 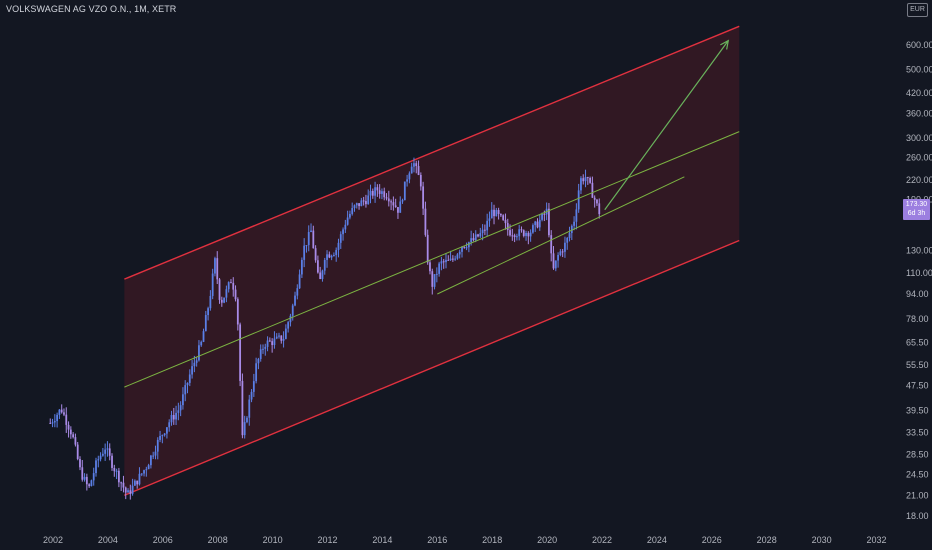 What do you see at coordinates (919, 114) in the screenshot?
I see `y-tick-label: 360.00` at bounding box center [919, 114].